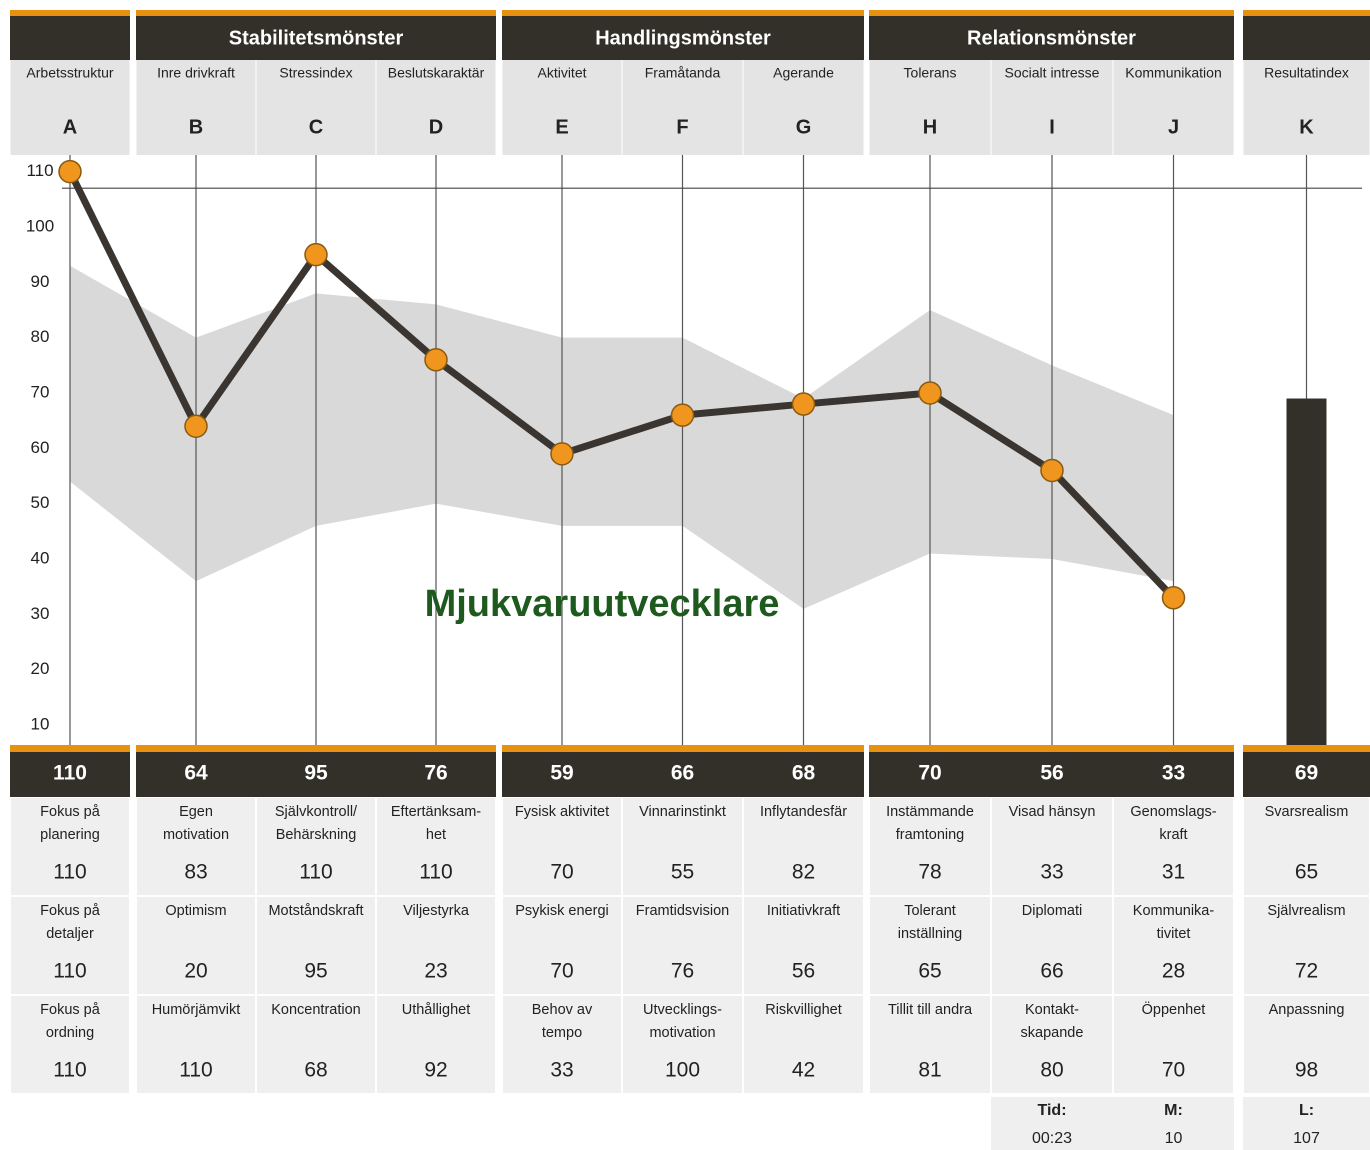  What do you see at coordinates (1052, 911) in the screenshot?
I see `sub-label: Diplomati` at bounding box center [1052, 911].